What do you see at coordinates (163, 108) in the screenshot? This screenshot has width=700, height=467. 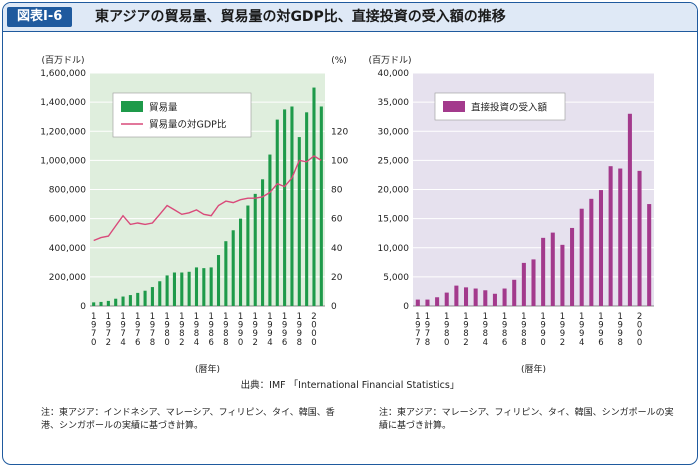 I see `trade-chart-legend-label: 貿易量` at bounding box center [163, 108].